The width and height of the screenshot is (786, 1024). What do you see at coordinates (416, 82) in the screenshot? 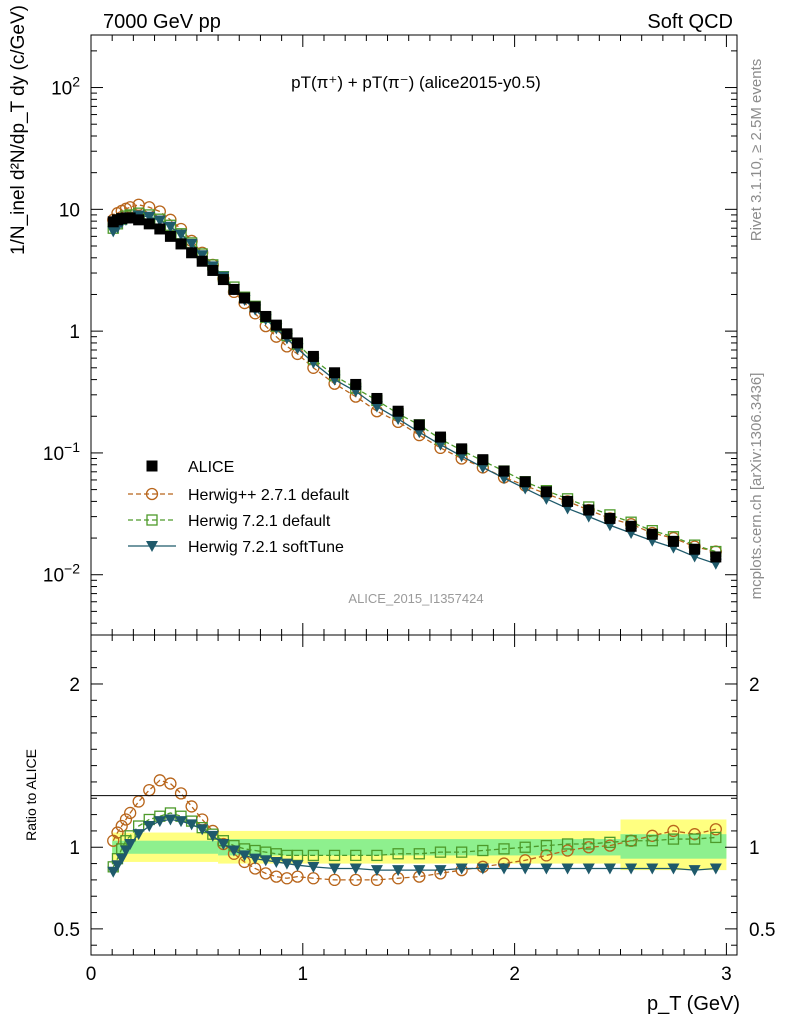
I see `plot-title: pT(π⁺) + pT(π⁻) (alice2015-y0.5)` at bounding box center [416, 82].